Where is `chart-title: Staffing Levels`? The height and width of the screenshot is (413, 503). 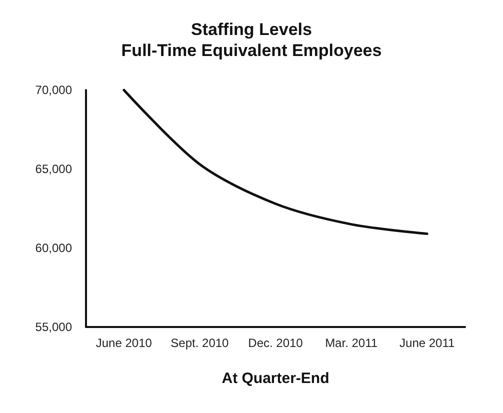 chart-title: Staffing Levels is located at coordinates (251, 29).